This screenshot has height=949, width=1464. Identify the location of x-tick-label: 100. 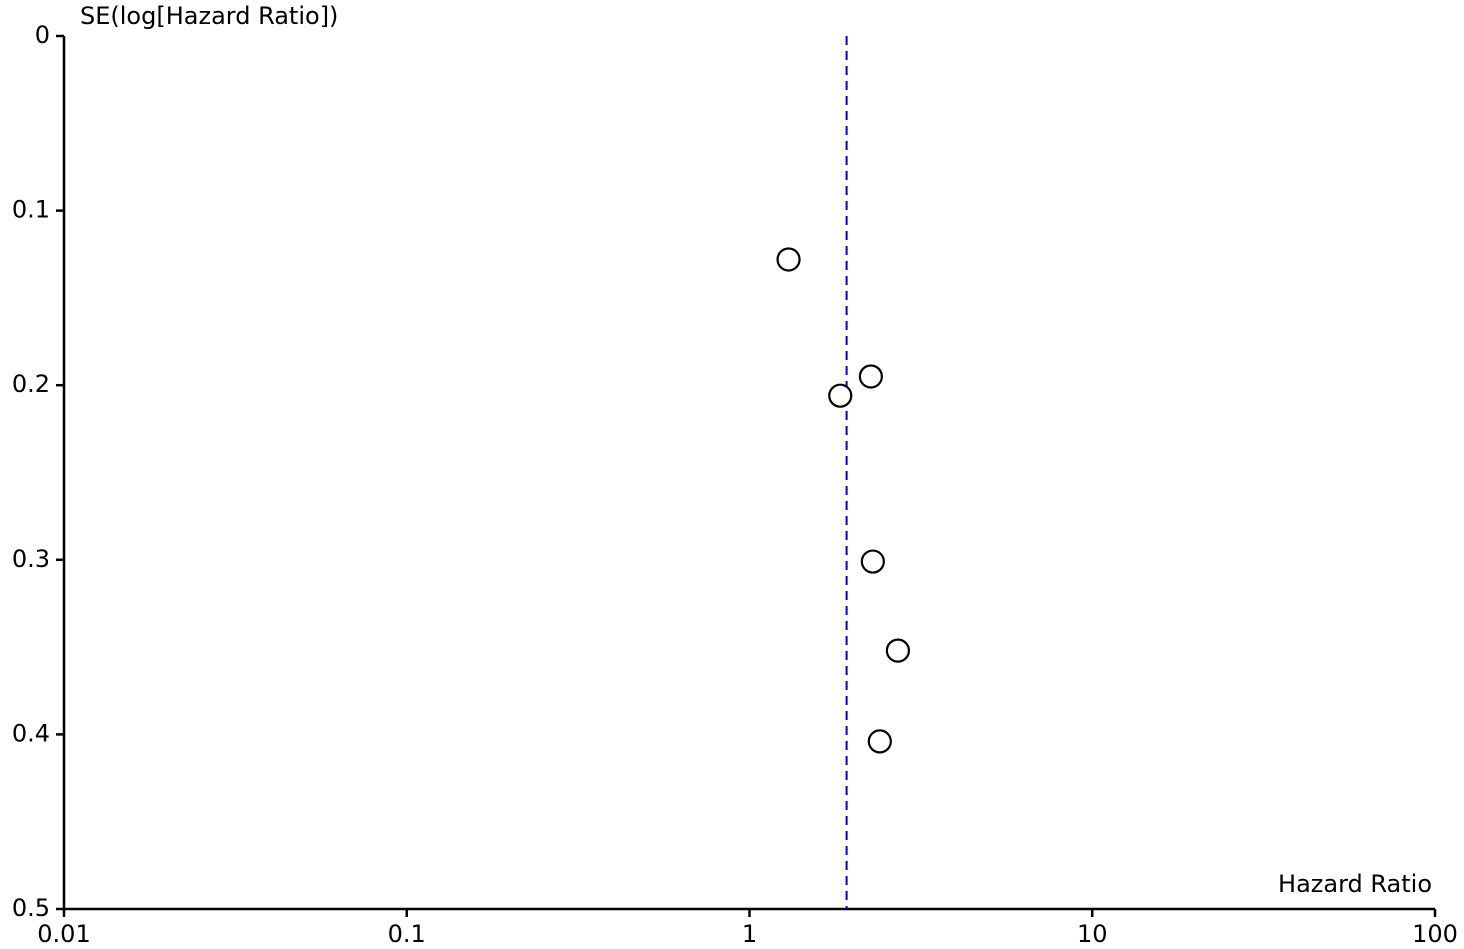
(1435, 934).